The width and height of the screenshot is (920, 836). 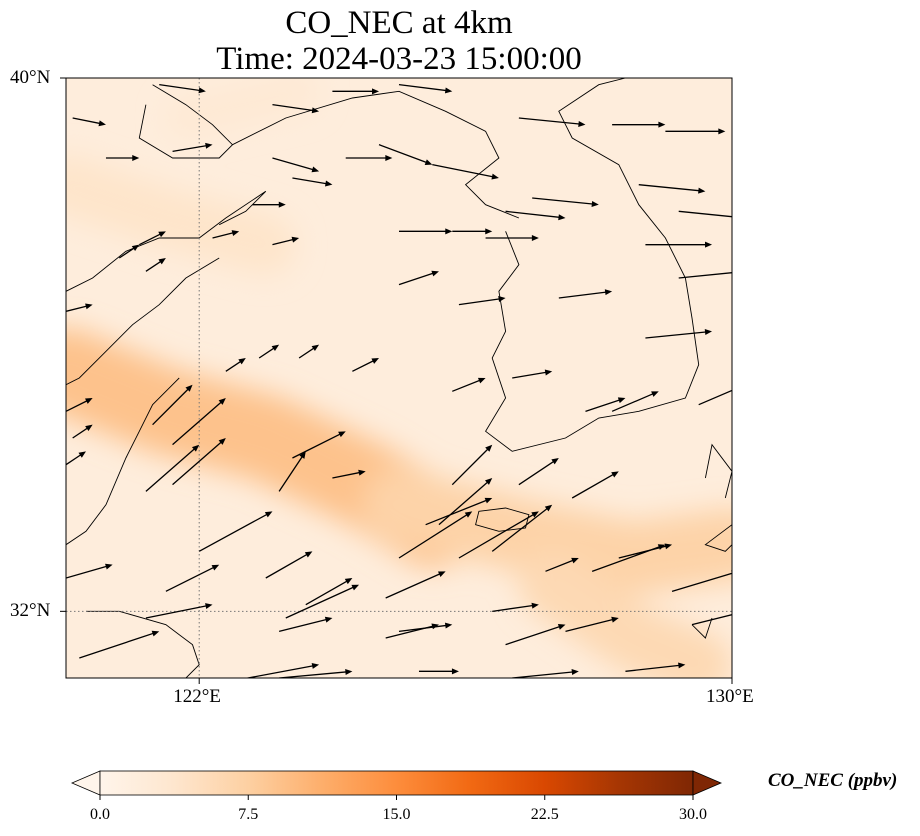 What do you see at coordinates (833, 780) in the screenshot?
I see `colorbar-label: CO_NEC (ppbv)` at bounding box center [833, 780].